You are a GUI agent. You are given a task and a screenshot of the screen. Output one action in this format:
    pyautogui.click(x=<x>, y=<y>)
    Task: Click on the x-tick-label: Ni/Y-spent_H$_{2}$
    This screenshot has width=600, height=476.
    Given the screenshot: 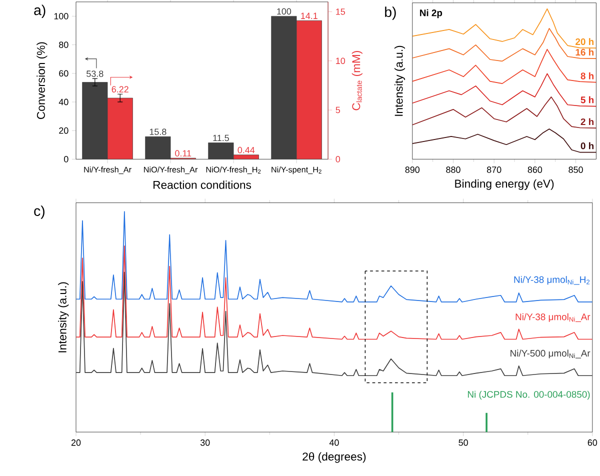 What is the action you would take?
    pyautogui.click(x=297, y=170)
    